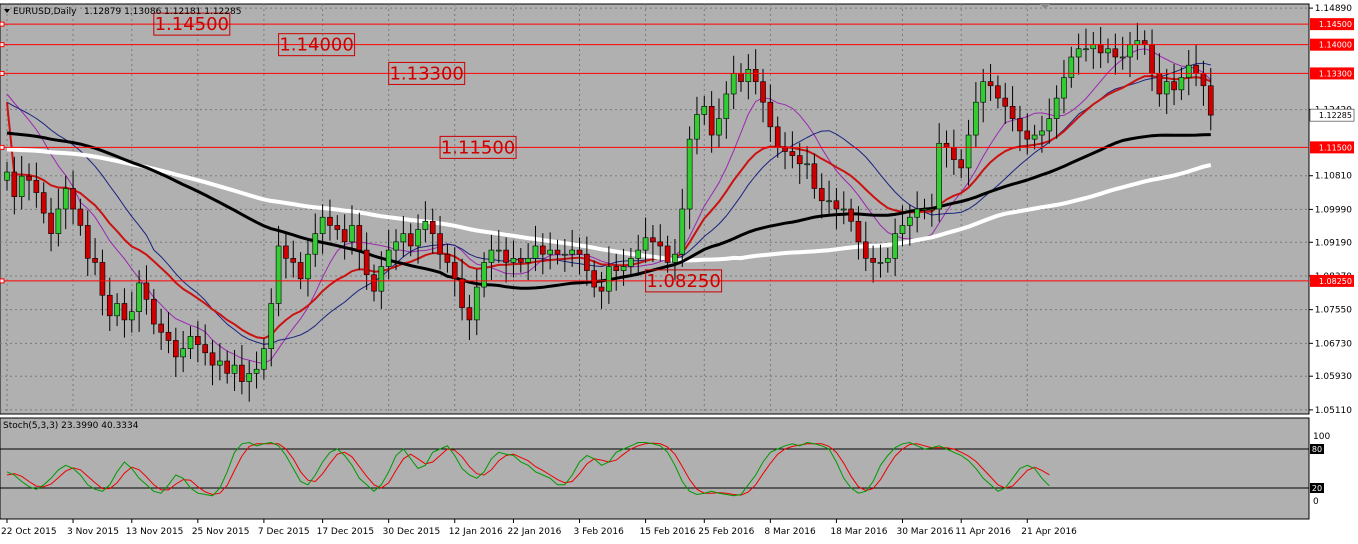  What do you see at coordinates (93, 532) in the screenshot?
I see `x-tick-label: 3 Nov 2015` at bounding box center [93, 532].